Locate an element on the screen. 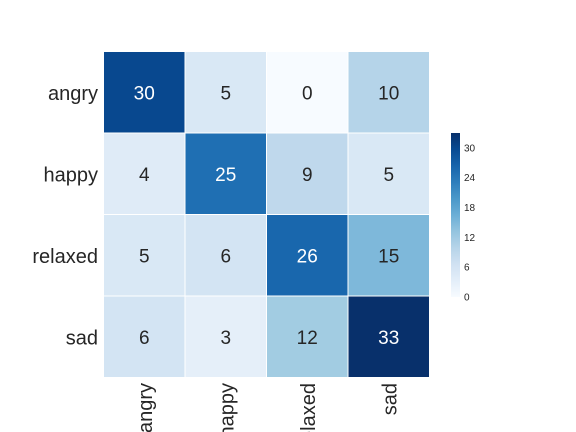 This screenshot has height=432, width=576. heatmap-cell-happy-relaxed is located at coordinates (307, 173).